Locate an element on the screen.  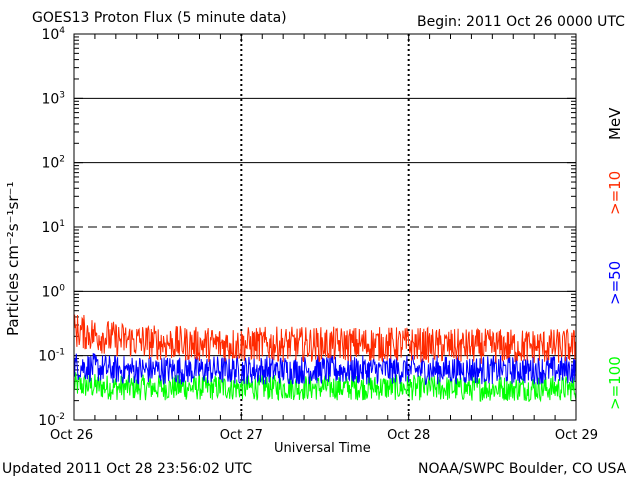
y-tick-exponent: -2 is located at coordinates (60, 417).